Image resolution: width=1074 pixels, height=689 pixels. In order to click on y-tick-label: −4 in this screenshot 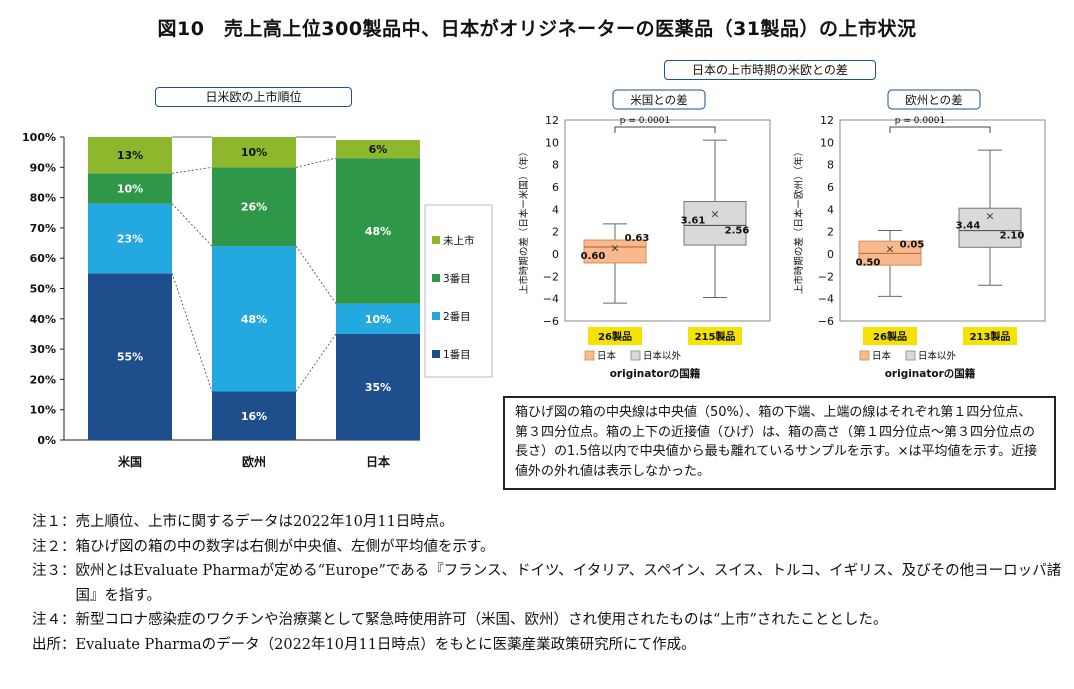, I will do `click(551, 299)`.